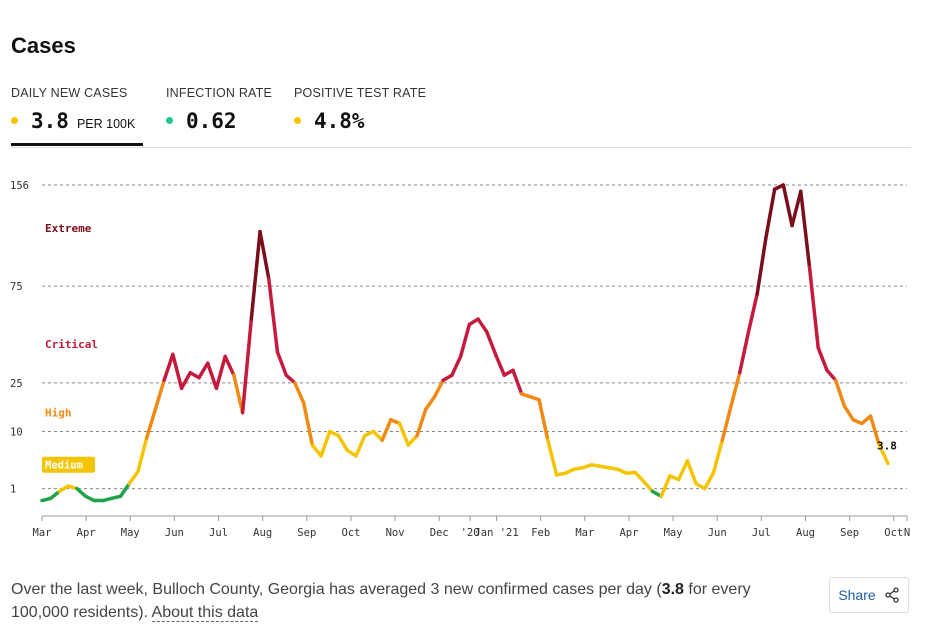 The image size is (929, 634). Describe the element at coordinates (339, 121) in the screenshot. I see `metric-value: 4.8%` at that location.